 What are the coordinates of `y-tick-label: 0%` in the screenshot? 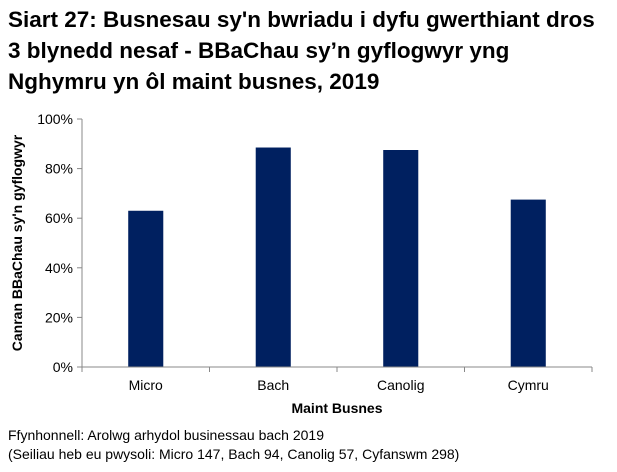 It's located at (63, 367).